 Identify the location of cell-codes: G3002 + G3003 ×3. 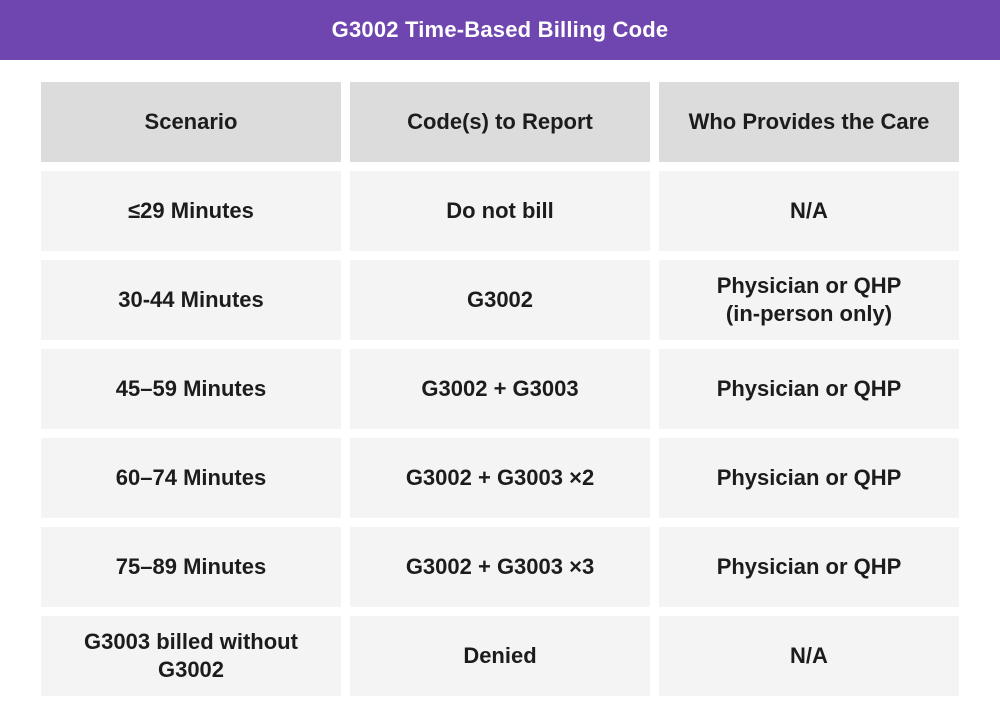
(500, 567).